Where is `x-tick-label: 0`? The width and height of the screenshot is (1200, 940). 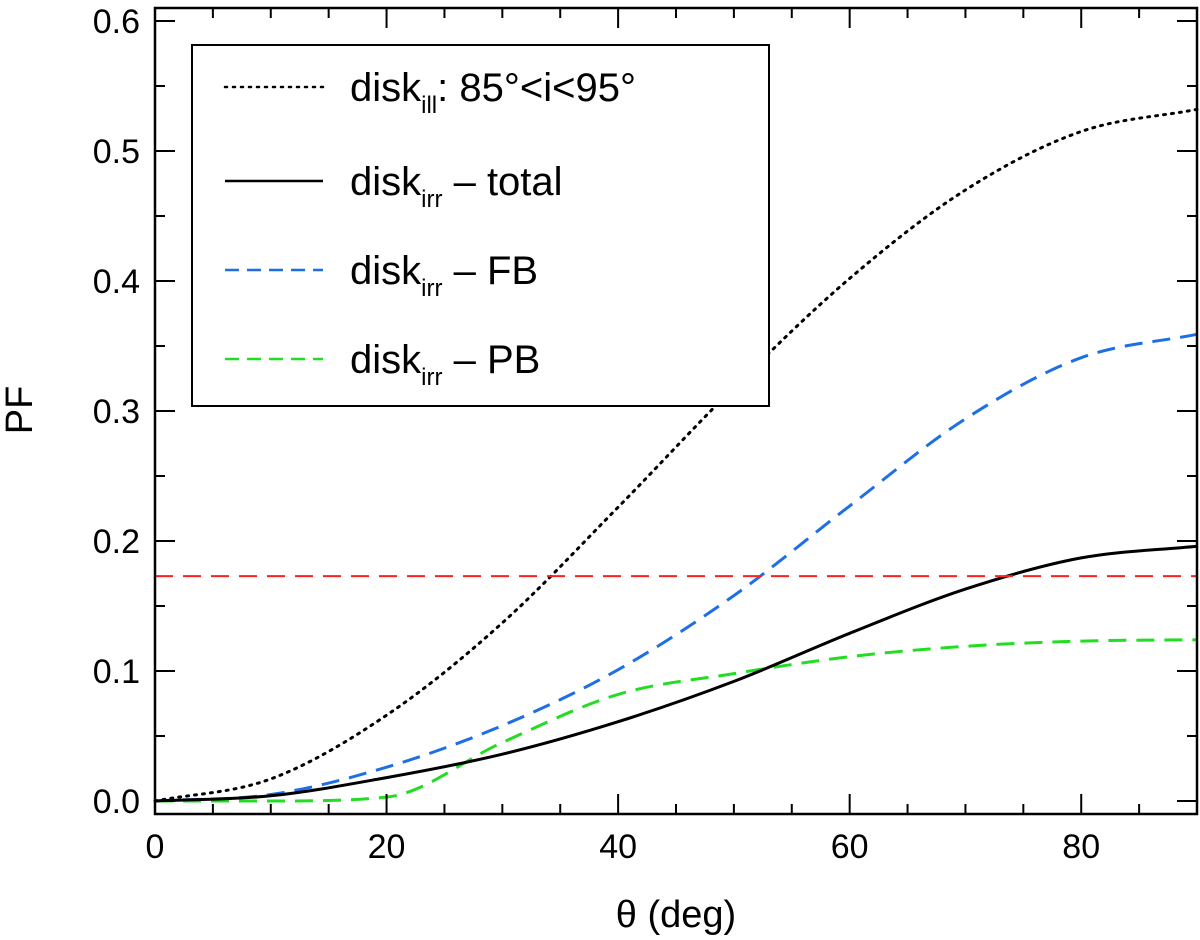 x-tick-label: 0 is located at coordinates (155, 847).